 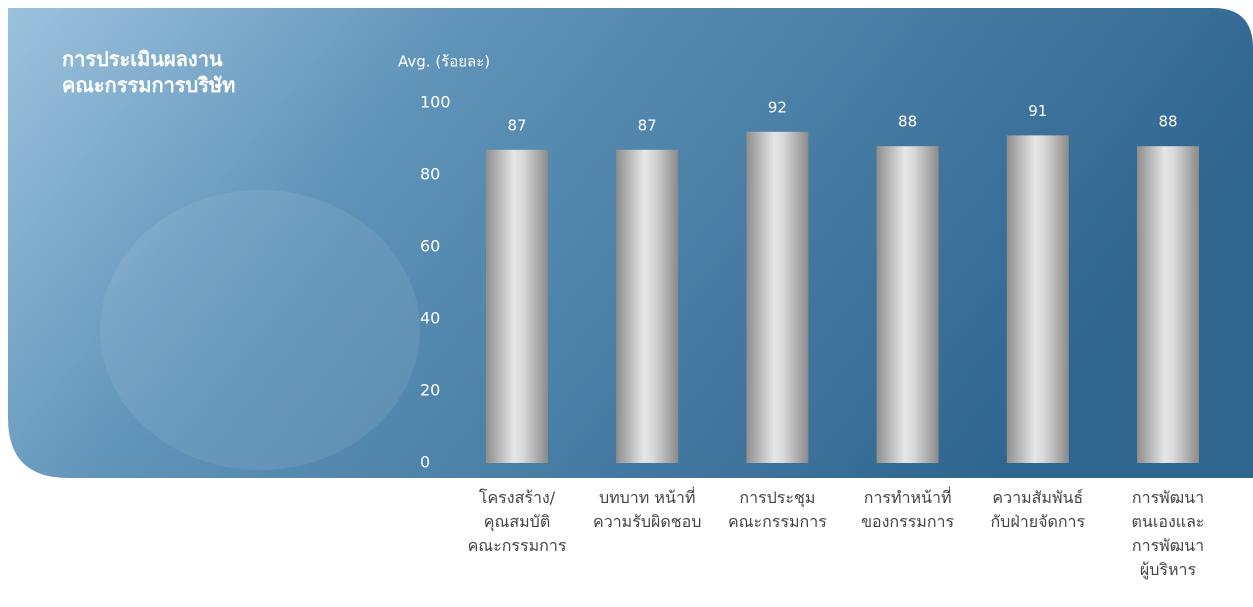 What do you see at coordinates (517, 521) in the screenshot?
I see `x-tick-label: โครงสร้าง/ คุณสมบัติ คณะกรรมการ` at bounding box center [517, 521].